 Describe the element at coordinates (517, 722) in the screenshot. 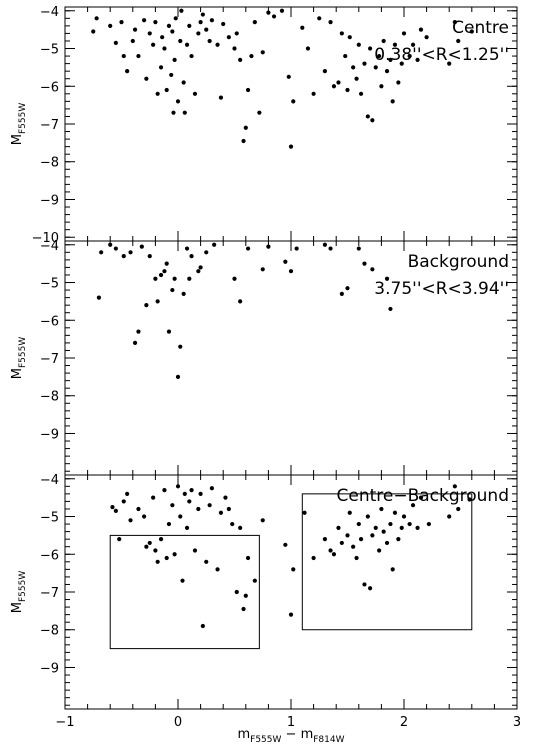

I see `x-tick-label: 3` at that location.